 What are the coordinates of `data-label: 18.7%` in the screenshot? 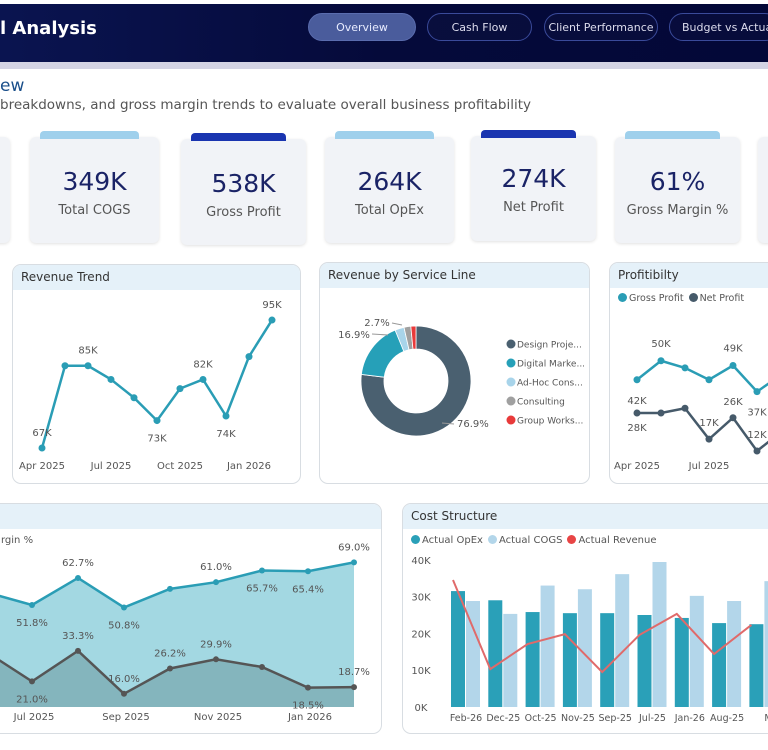 It's located at (354, 672).